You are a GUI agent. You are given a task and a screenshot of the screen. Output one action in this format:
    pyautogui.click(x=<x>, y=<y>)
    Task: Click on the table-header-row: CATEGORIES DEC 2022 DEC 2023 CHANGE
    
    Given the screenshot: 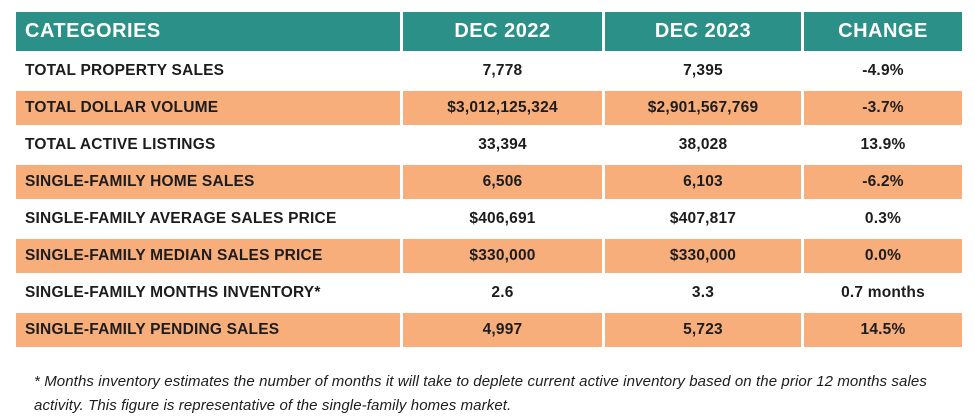 What is the action you would take?
    pyautogui.click(x=489, y=31)
    